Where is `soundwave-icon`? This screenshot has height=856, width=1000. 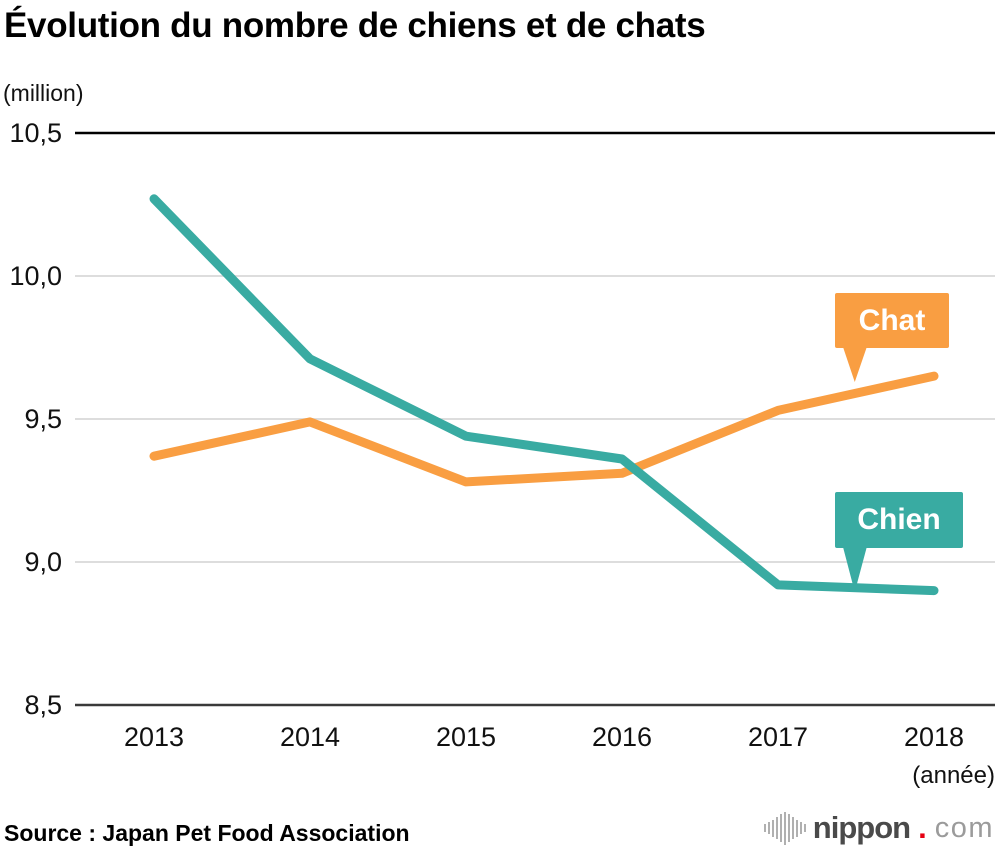 soundwave-icon is located at coordinates (784, 828).